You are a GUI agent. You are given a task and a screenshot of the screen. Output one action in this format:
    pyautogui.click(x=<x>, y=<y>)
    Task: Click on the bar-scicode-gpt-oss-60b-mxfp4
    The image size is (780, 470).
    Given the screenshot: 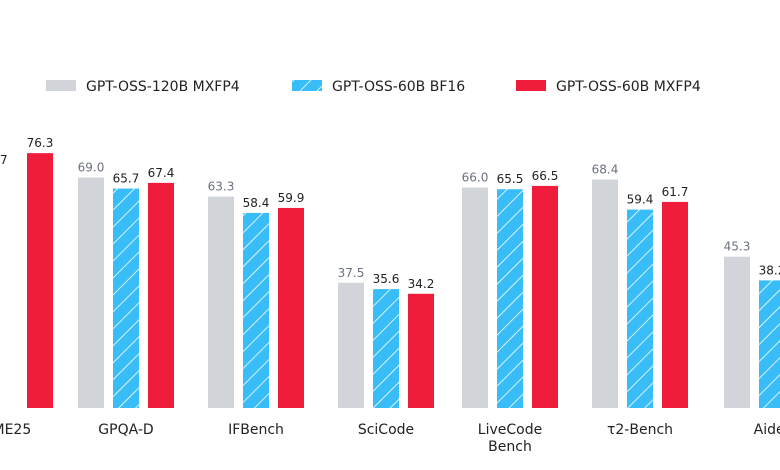 What is the action you would take?
    pyautogui.click(x=421, y=350)
    